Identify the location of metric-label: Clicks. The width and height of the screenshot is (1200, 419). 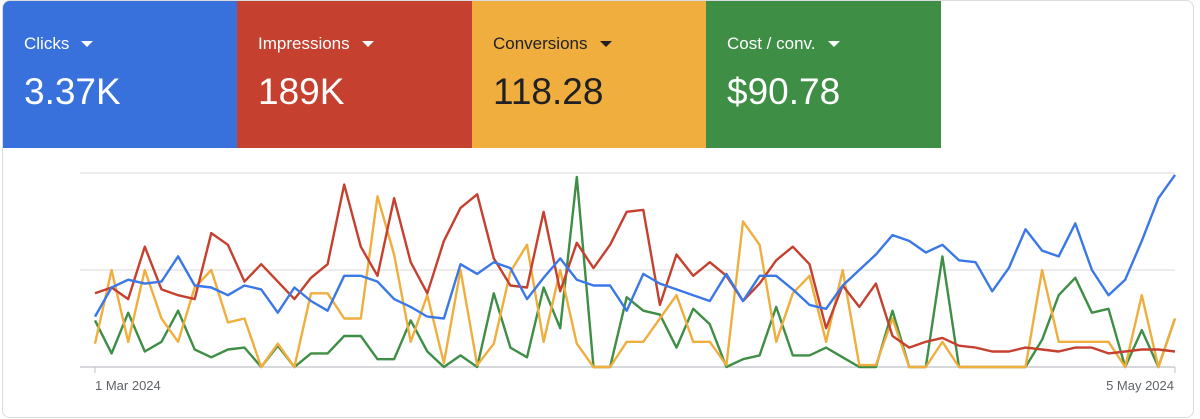
(59, 44).